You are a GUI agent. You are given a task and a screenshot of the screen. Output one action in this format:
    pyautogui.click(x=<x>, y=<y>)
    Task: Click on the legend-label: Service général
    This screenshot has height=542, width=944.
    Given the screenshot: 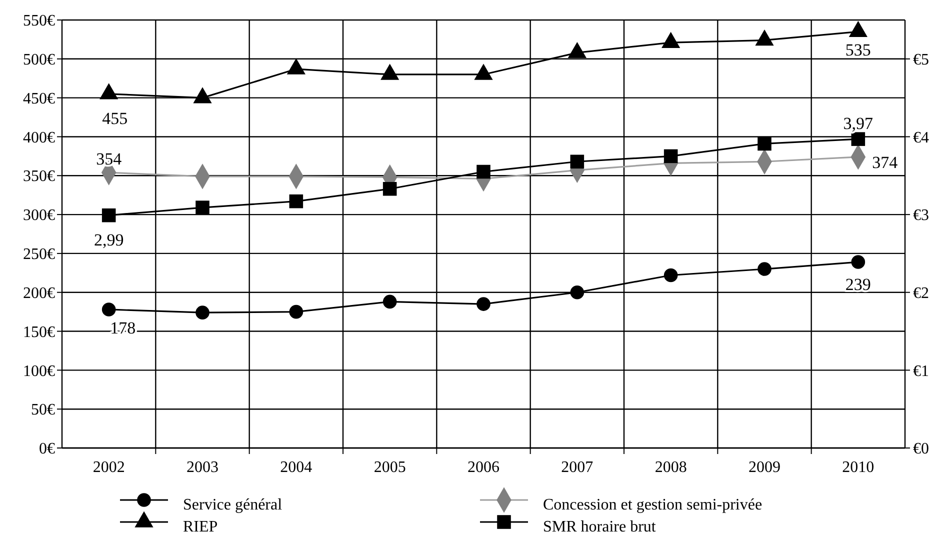 What is the action you would take?
    pyautogui.click(x=233, y=505)
    